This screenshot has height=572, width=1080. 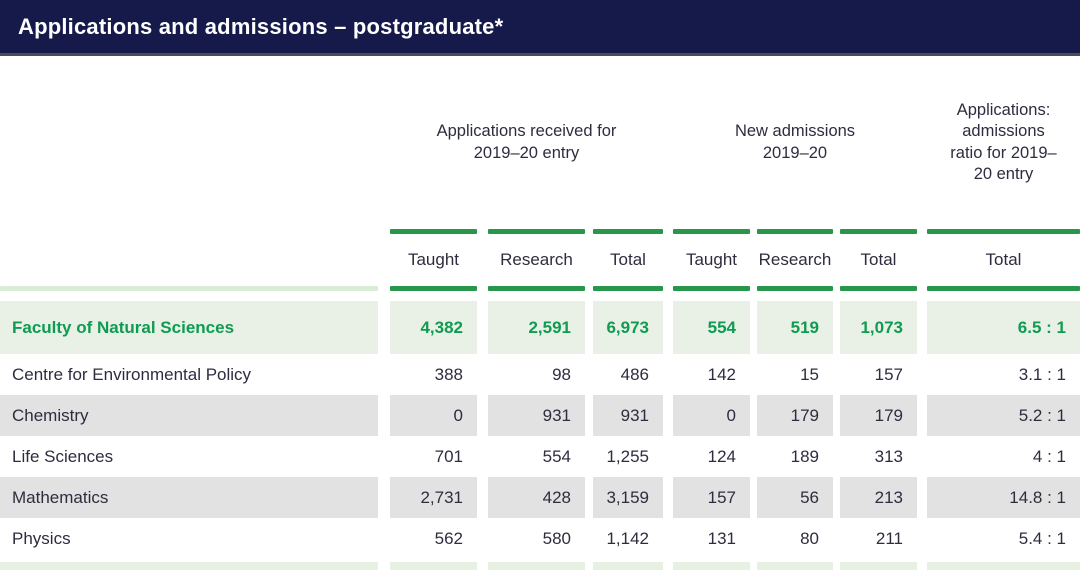 What do you see at coordinates (1003, 259) in the screenshot?
I see `column-header-ratio-total: Total` at bounding box center [1003, 259].